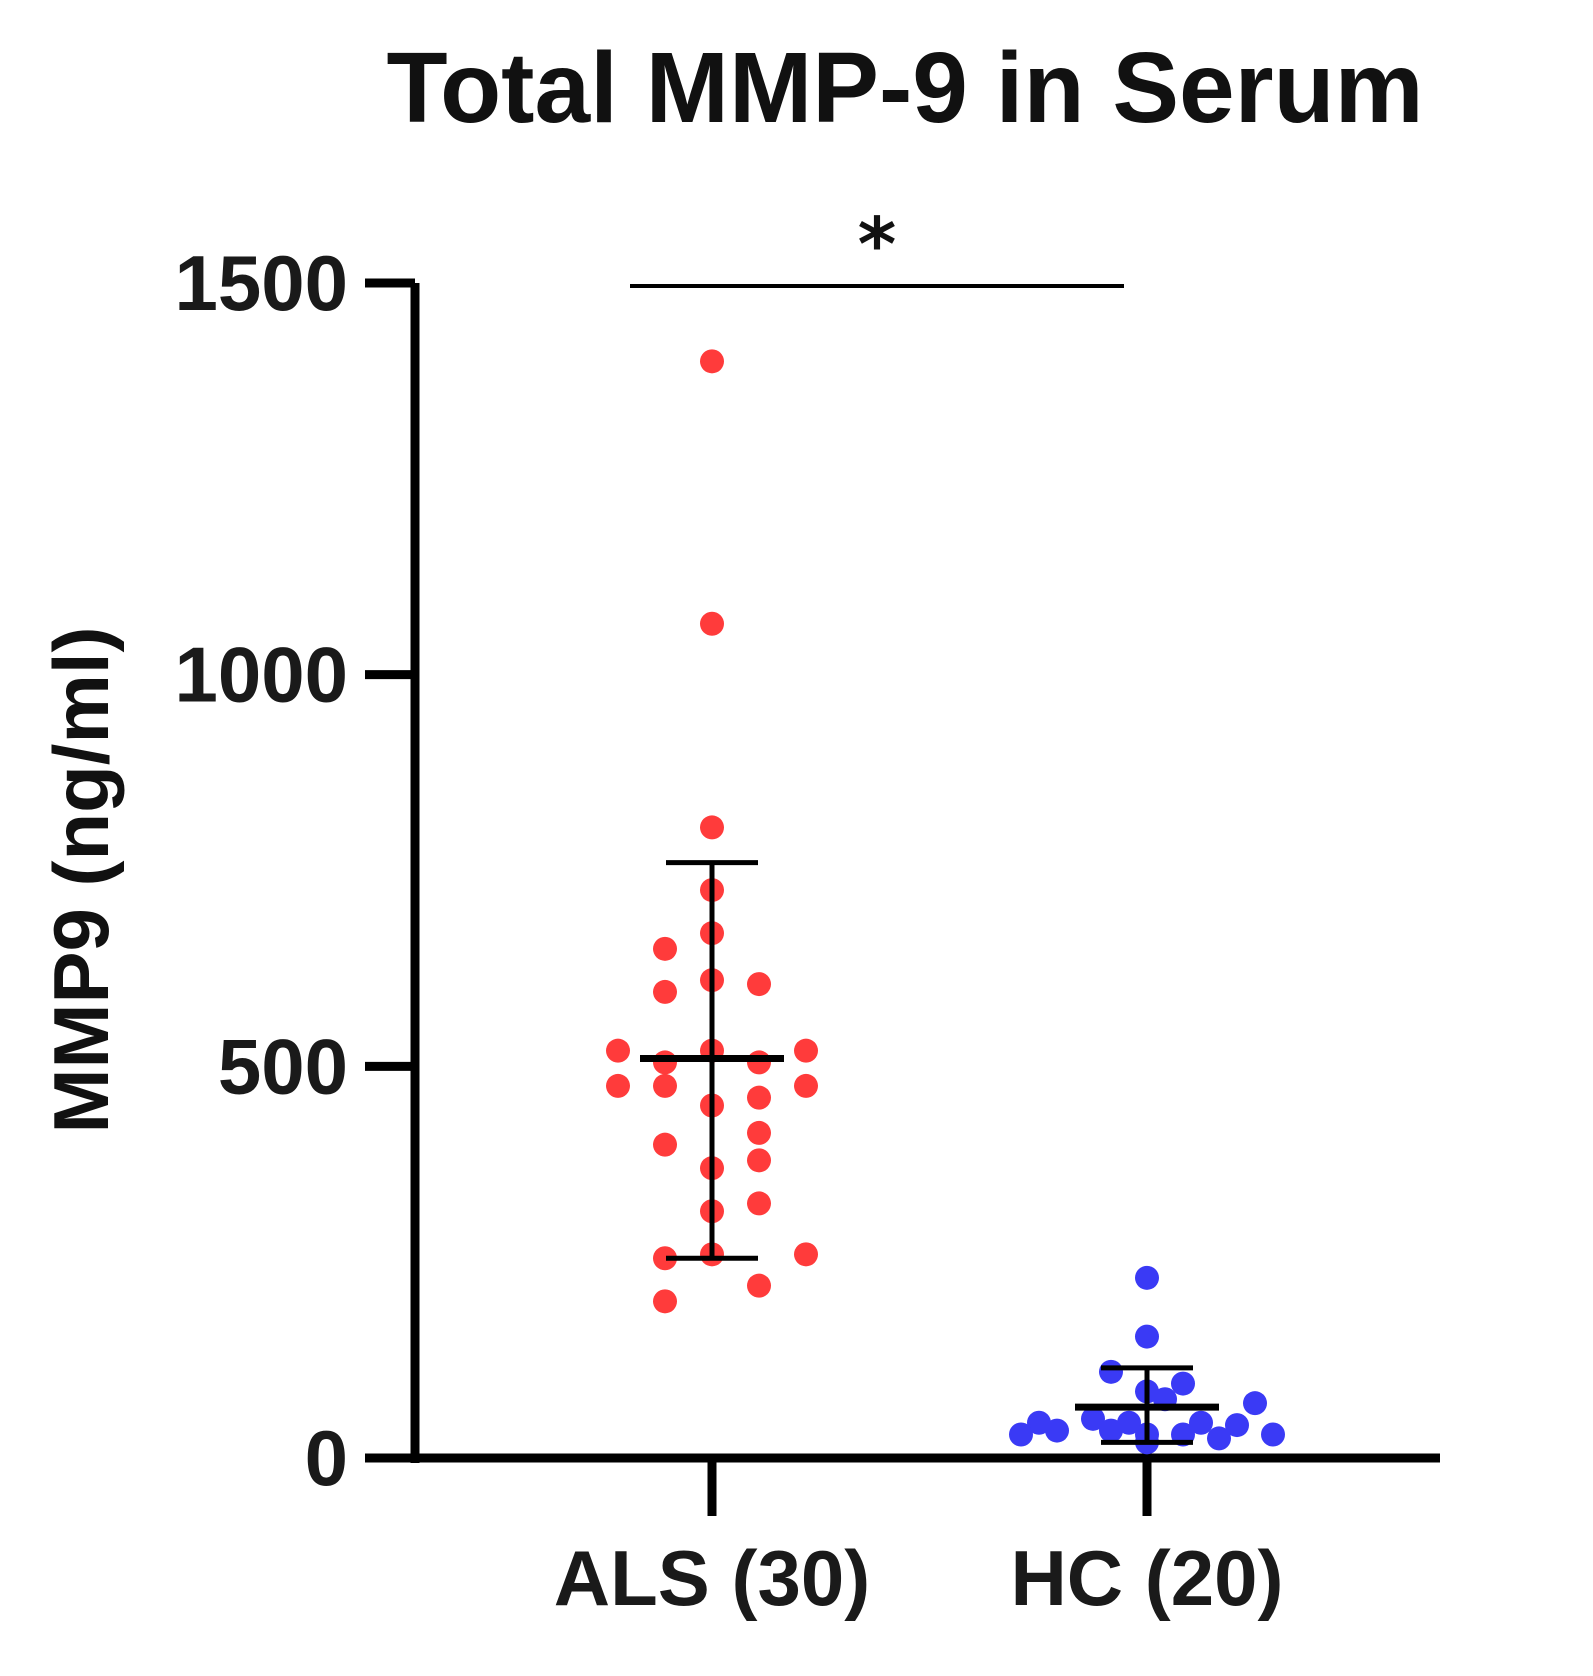  What do you see at coordinates (81, 880) in the screenshot?
I see `y-axis-title: MMP9 (ng/ml)` at bounding box center [81, 880].